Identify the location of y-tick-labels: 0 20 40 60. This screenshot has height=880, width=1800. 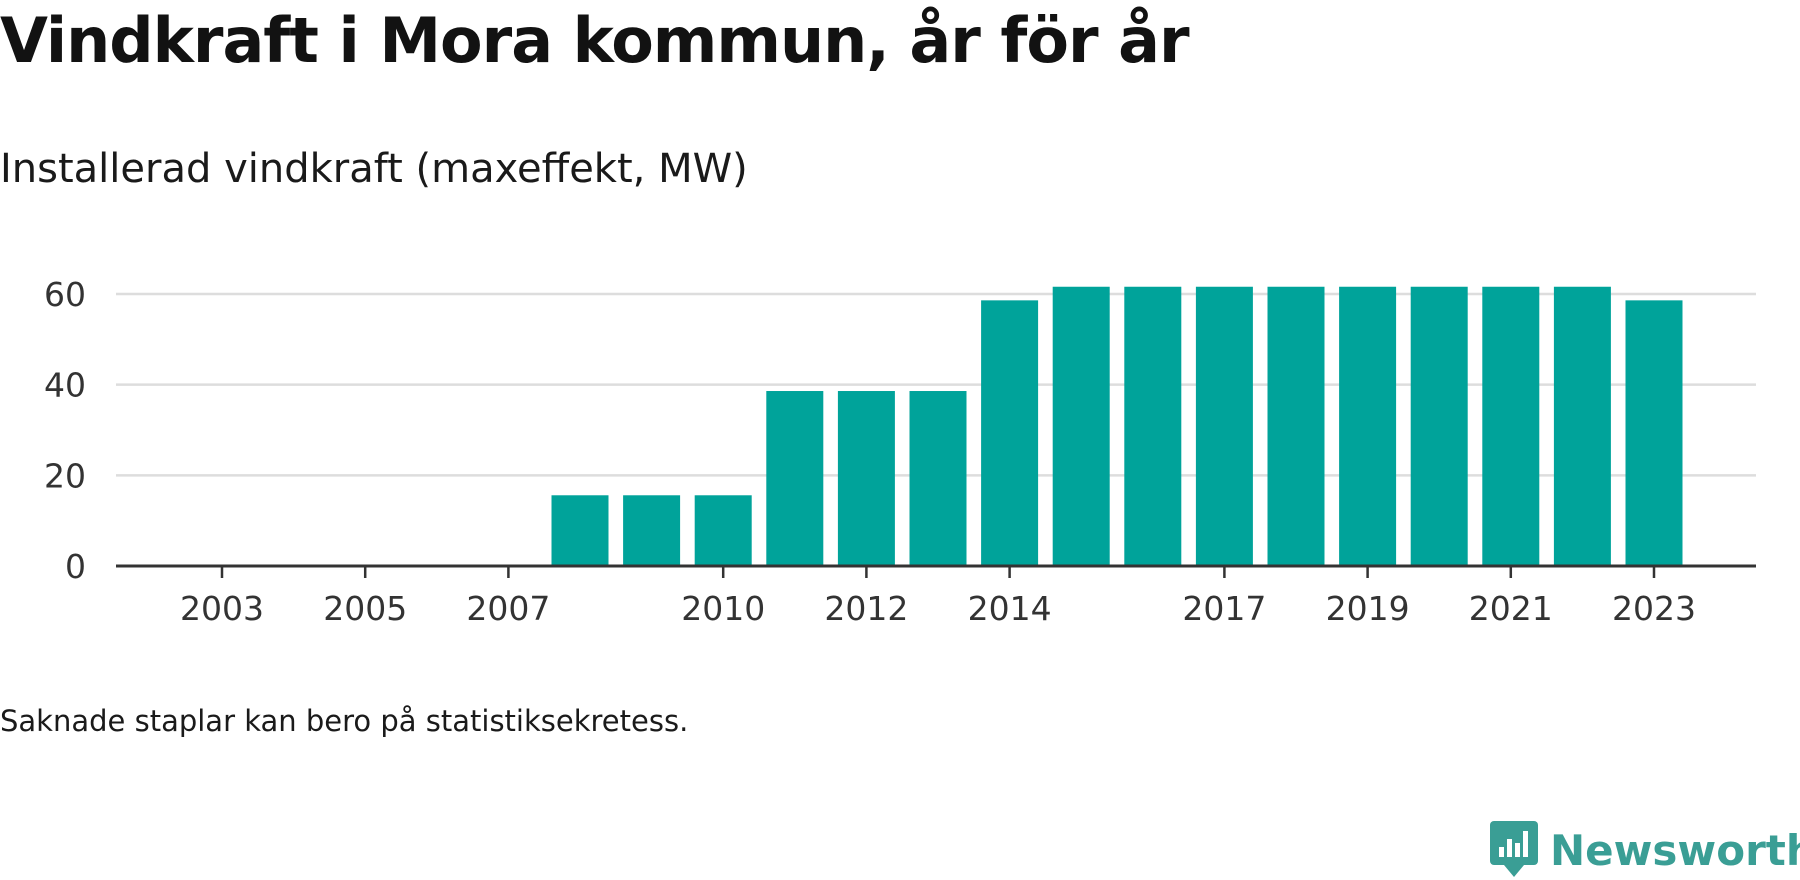
(65, 430).